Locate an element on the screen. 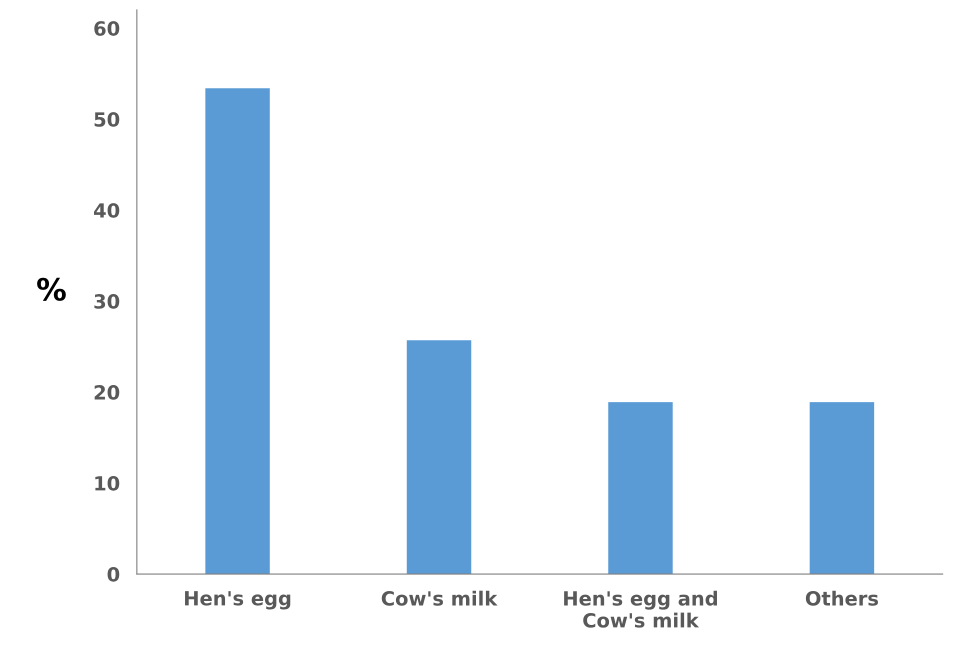 This screenshot has height=664, width=957. y-tick-label: 60 is located at coordinates (107, 28).